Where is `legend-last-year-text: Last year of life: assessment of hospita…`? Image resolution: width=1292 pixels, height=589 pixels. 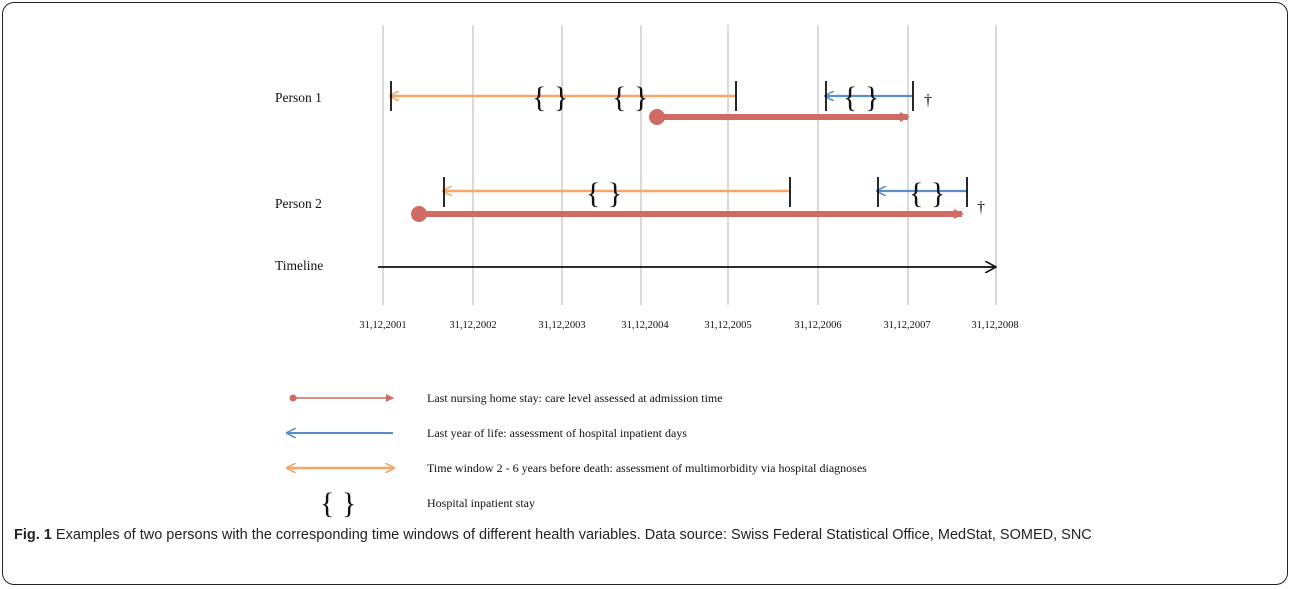
legend-last-year-text: Last year of life: assessment of hospita… is located at coordinates (557, 433).